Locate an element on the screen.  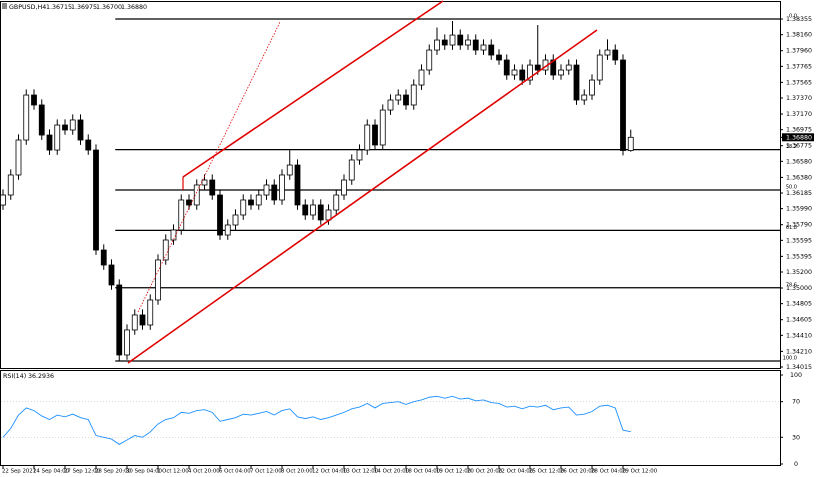
x-tick-label: 28 Sep 20:00 is located at coordinates (113, 472).